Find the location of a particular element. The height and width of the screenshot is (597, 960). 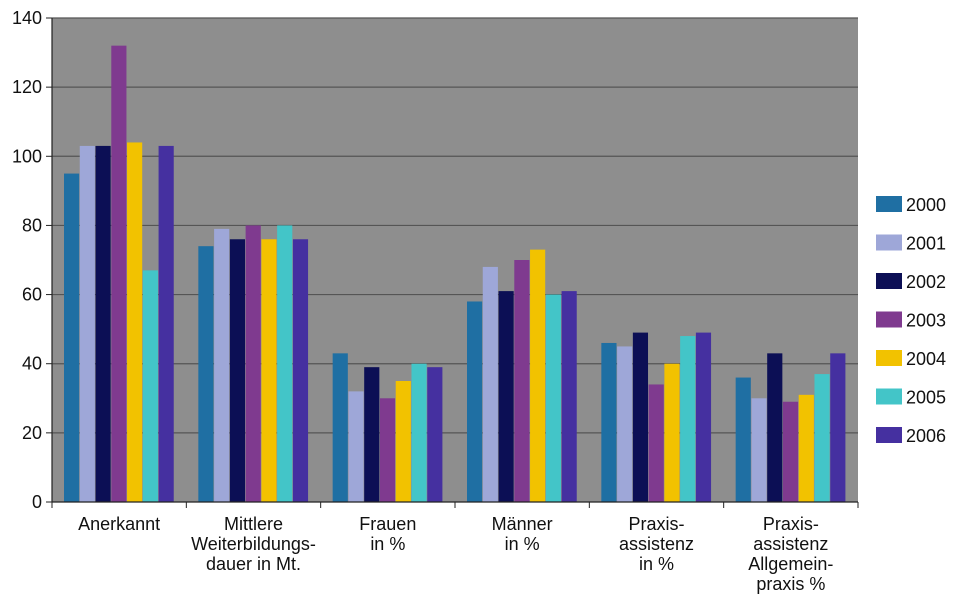

legend-label: 2006 is located at coordinates (926, 436).